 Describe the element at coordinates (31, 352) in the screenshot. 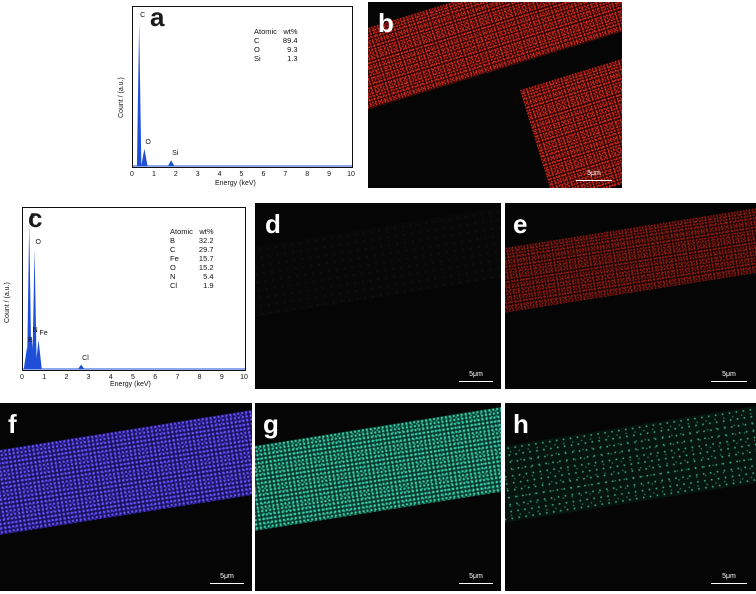

I see `spectrum-peak-n` at that location.